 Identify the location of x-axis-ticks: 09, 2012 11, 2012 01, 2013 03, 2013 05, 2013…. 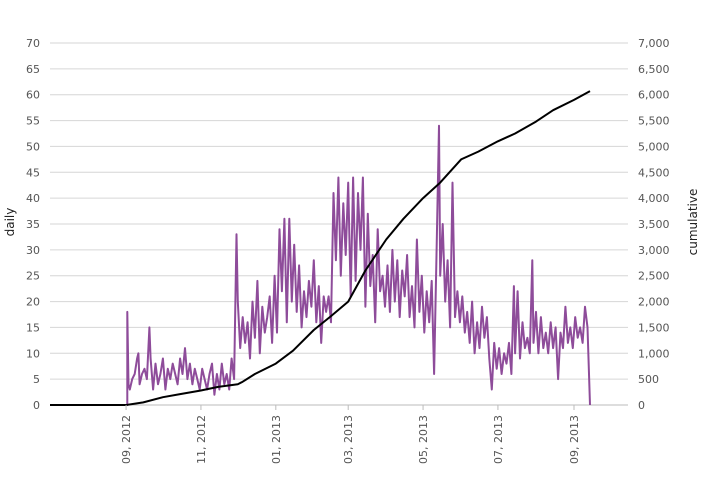
(350, 434).